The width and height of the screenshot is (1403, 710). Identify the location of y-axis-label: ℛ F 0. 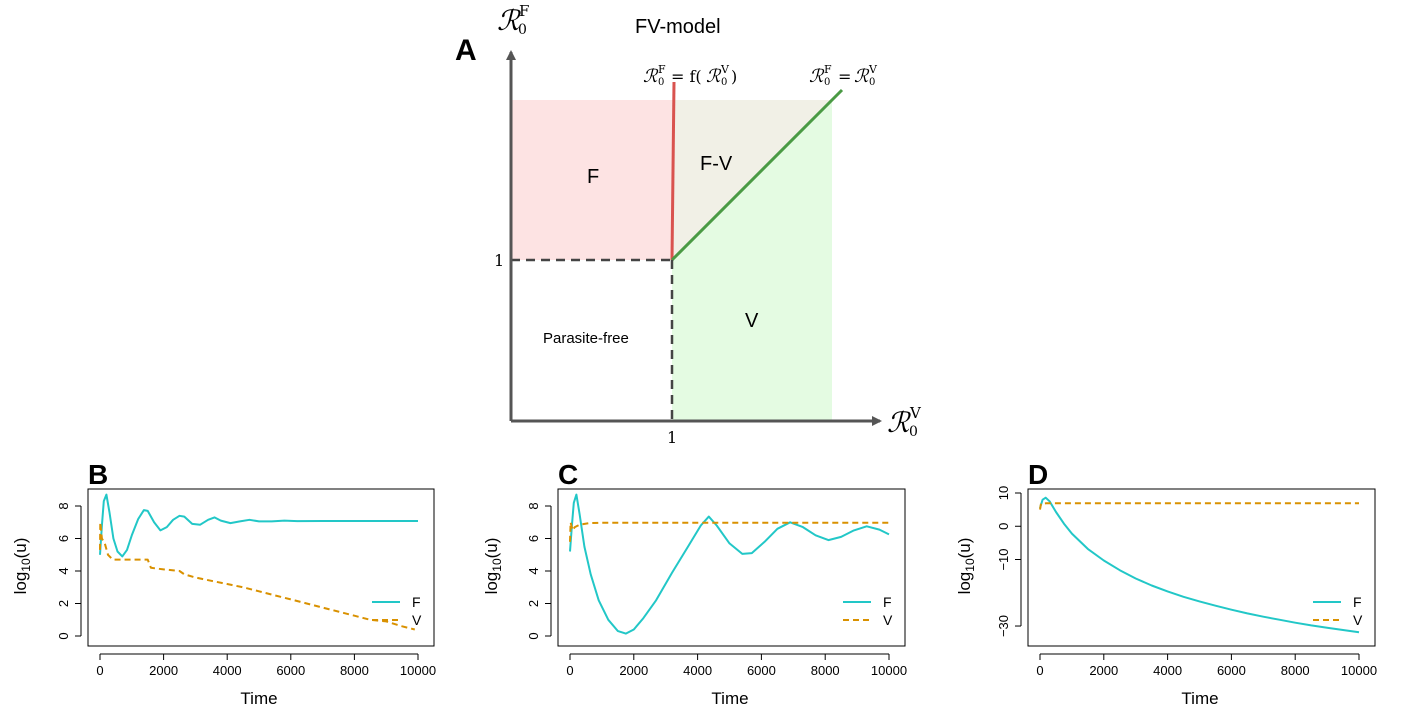
(513, 20).